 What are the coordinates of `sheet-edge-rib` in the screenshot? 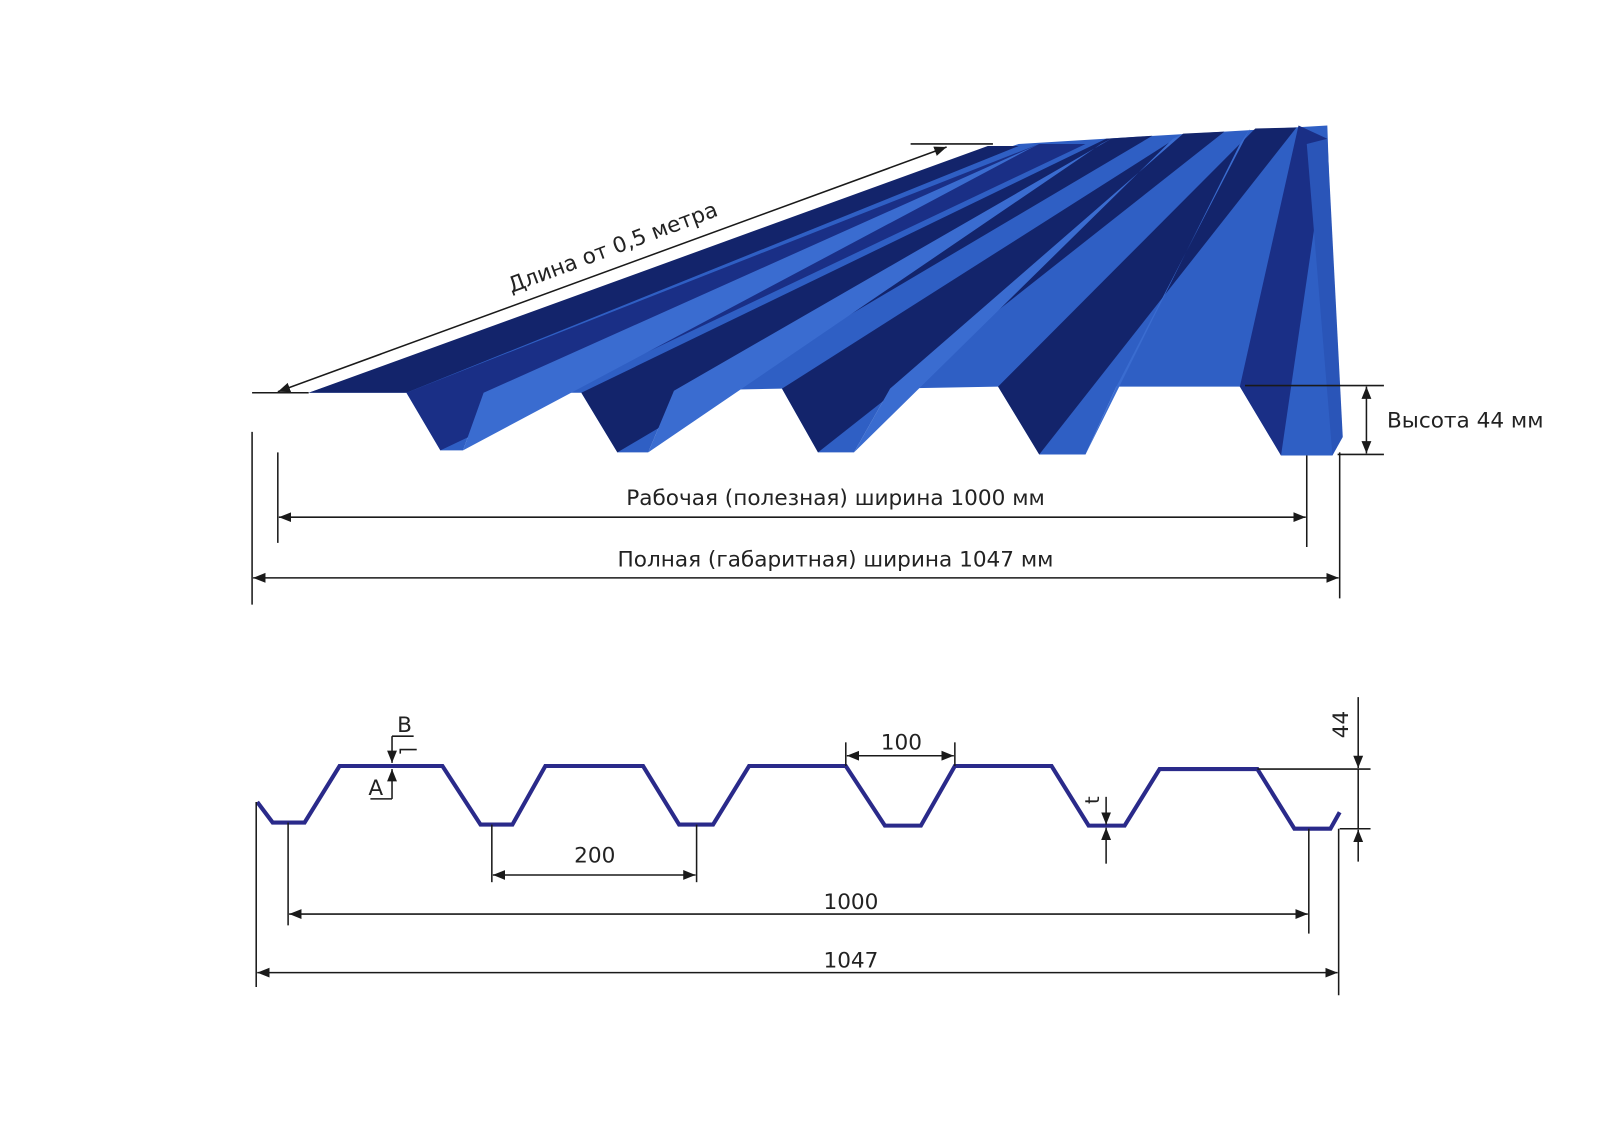 It's located at (1324, 297).